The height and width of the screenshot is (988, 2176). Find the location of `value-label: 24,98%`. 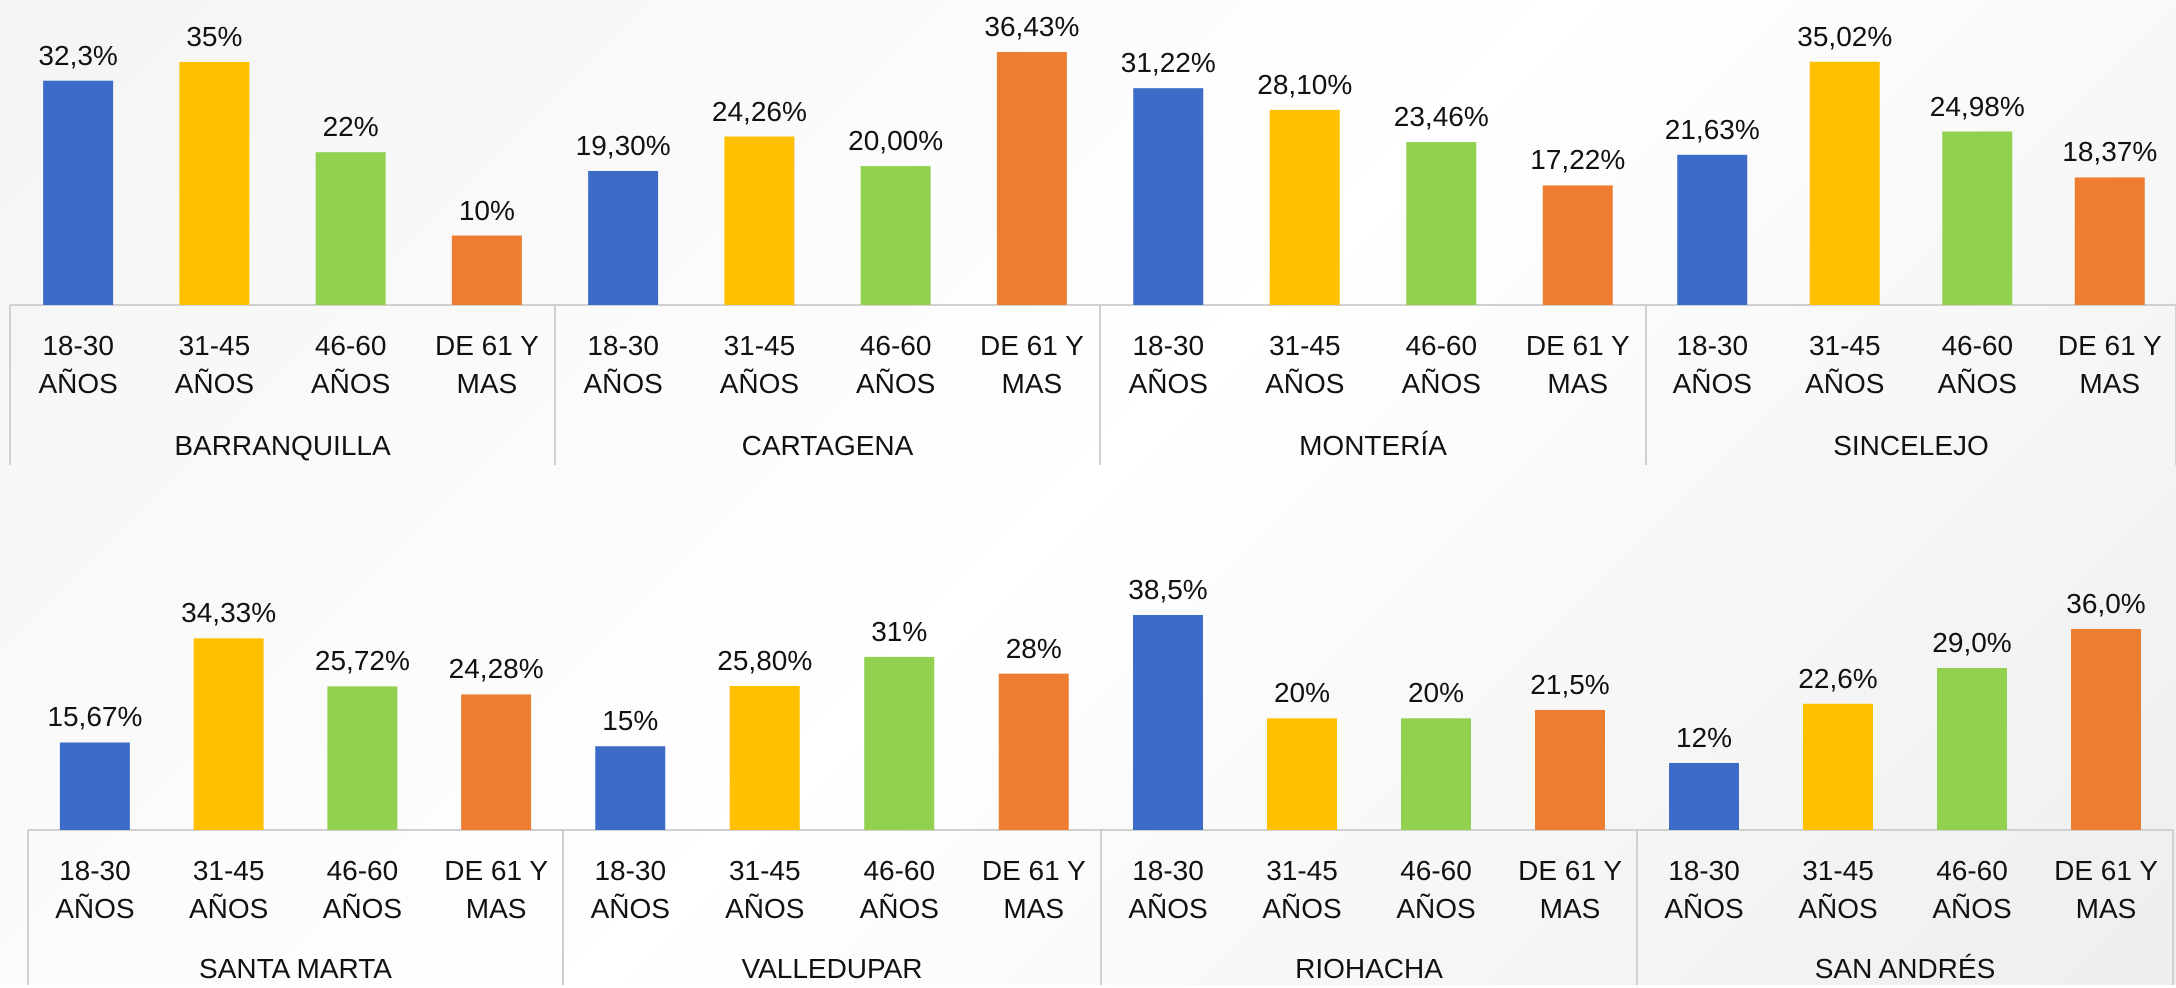

value-label: 24,98% is located at coordinates (1977, 106).